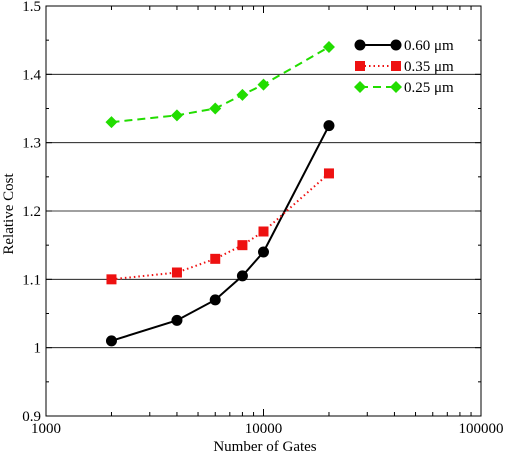 Image resolution: width=509 pixels, height=454 pixels. I want to click on y-tick-label: 1.2, so click(31, 212).